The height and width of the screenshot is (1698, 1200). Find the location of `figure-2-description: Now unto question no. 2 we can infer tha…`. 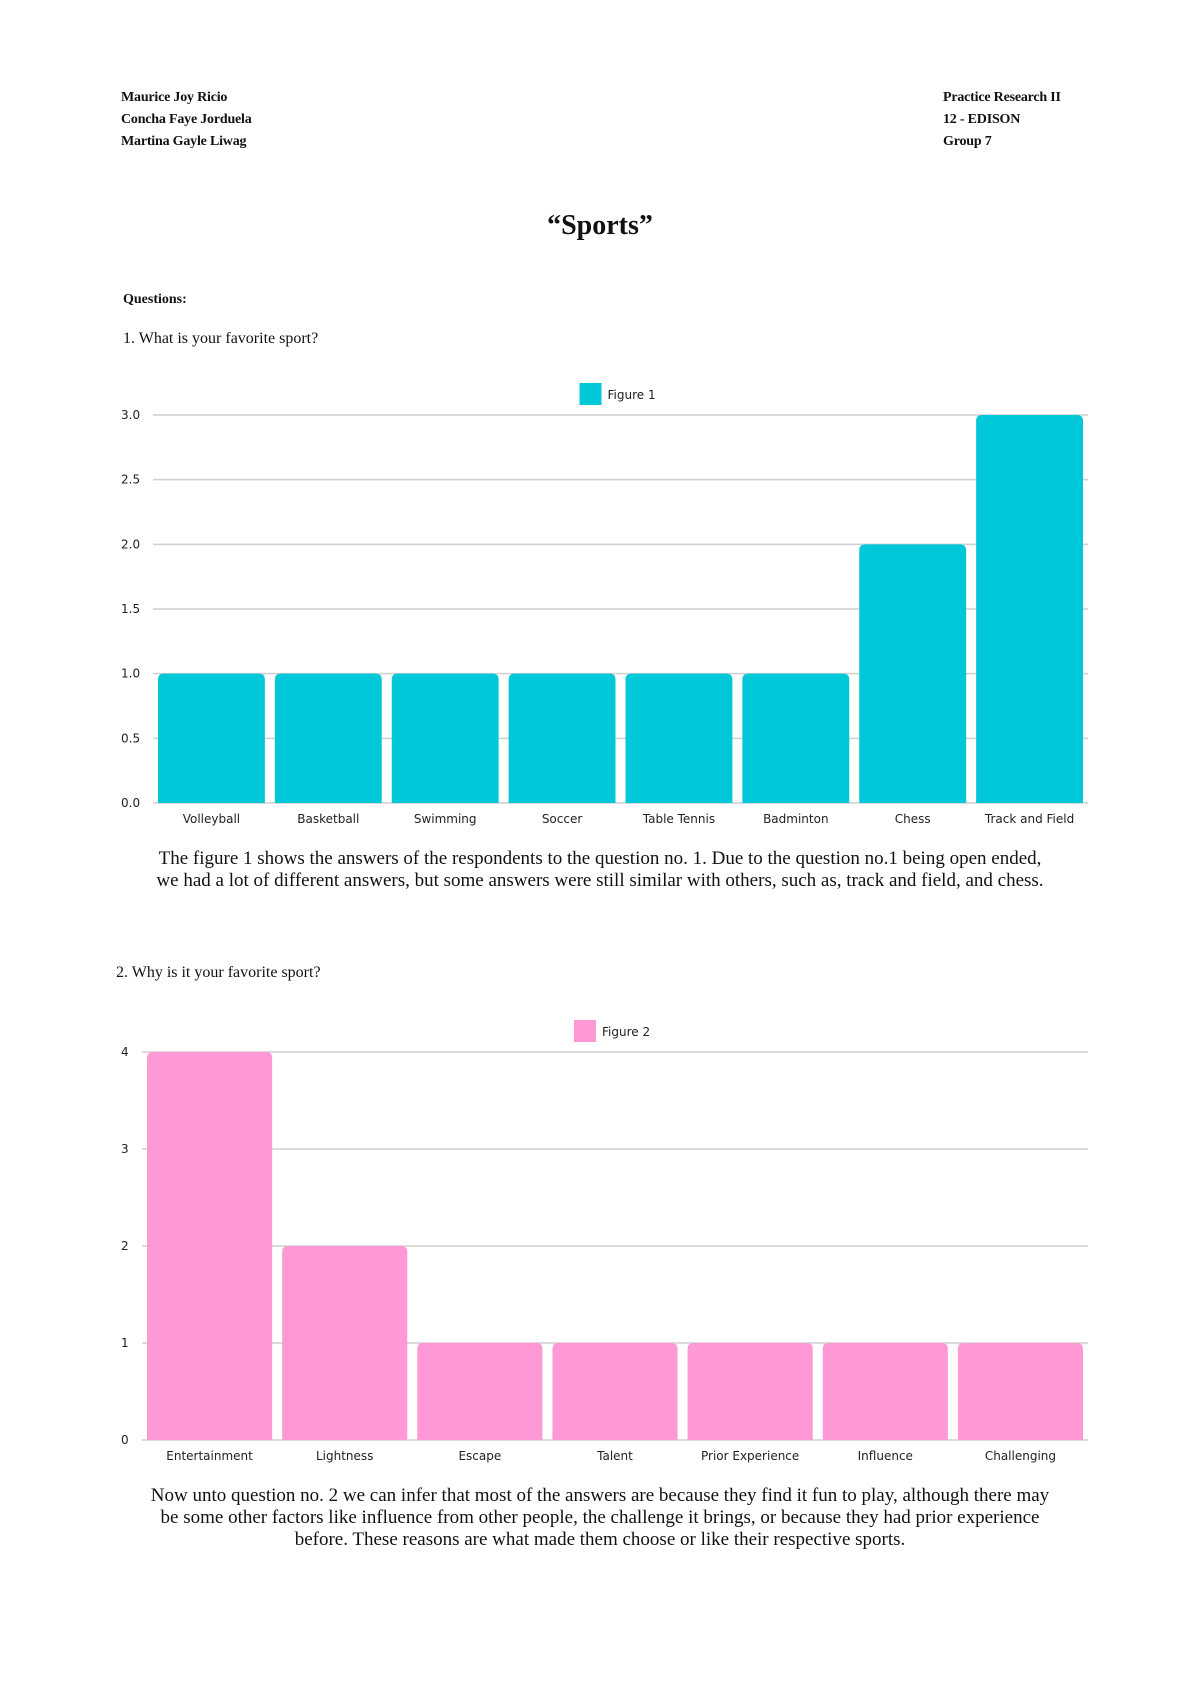

figure-2-description: Now unto question no. 2 we can infer tha… is located at coordinates (600, 1517).